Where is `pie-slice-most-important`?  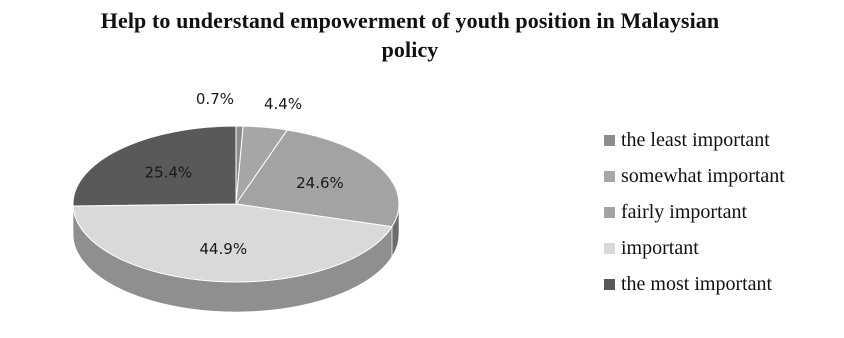 pie-slice-most-important is located at coordinates (154, 166).